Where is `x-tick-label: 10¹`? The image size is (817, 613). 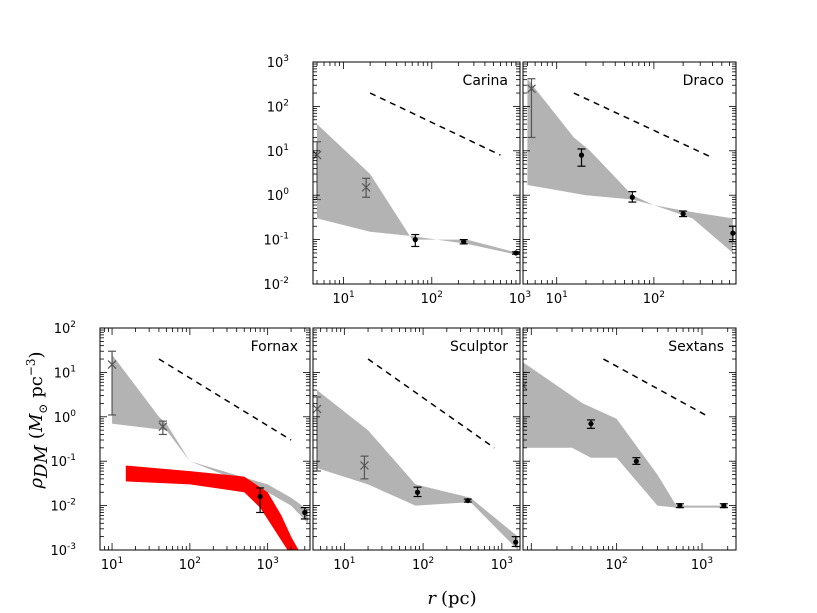
x-tick-label: 10¹ is located at coordinates (344, 564).